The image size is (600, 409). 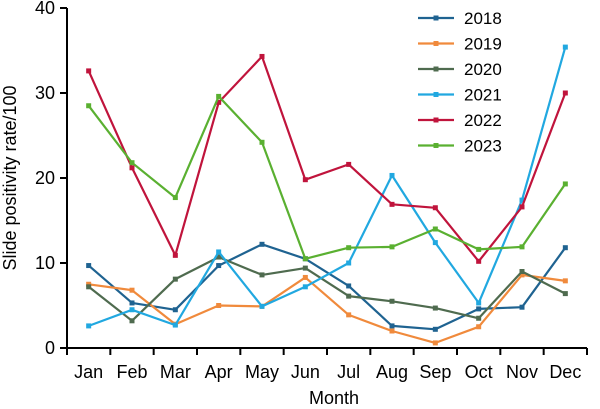 I want to click on legend-label: 2018, so click(x=483, y=18).